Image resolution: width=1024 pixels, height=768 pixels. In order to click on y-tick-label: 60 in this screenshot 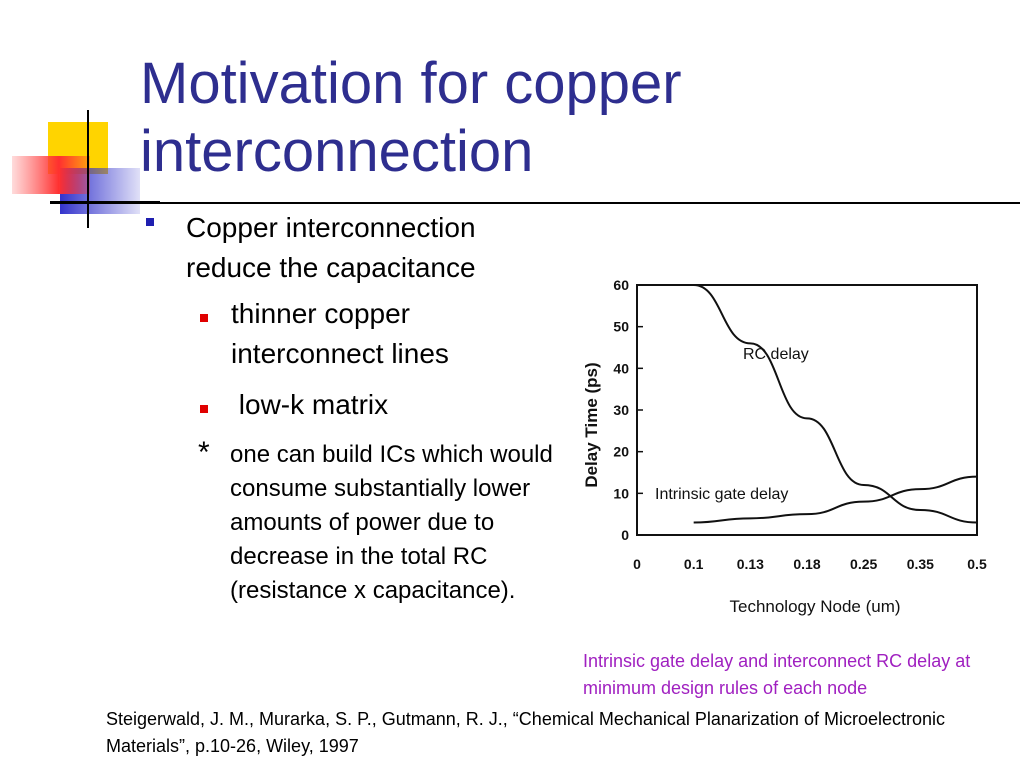, I will do `click(621, 285)`.